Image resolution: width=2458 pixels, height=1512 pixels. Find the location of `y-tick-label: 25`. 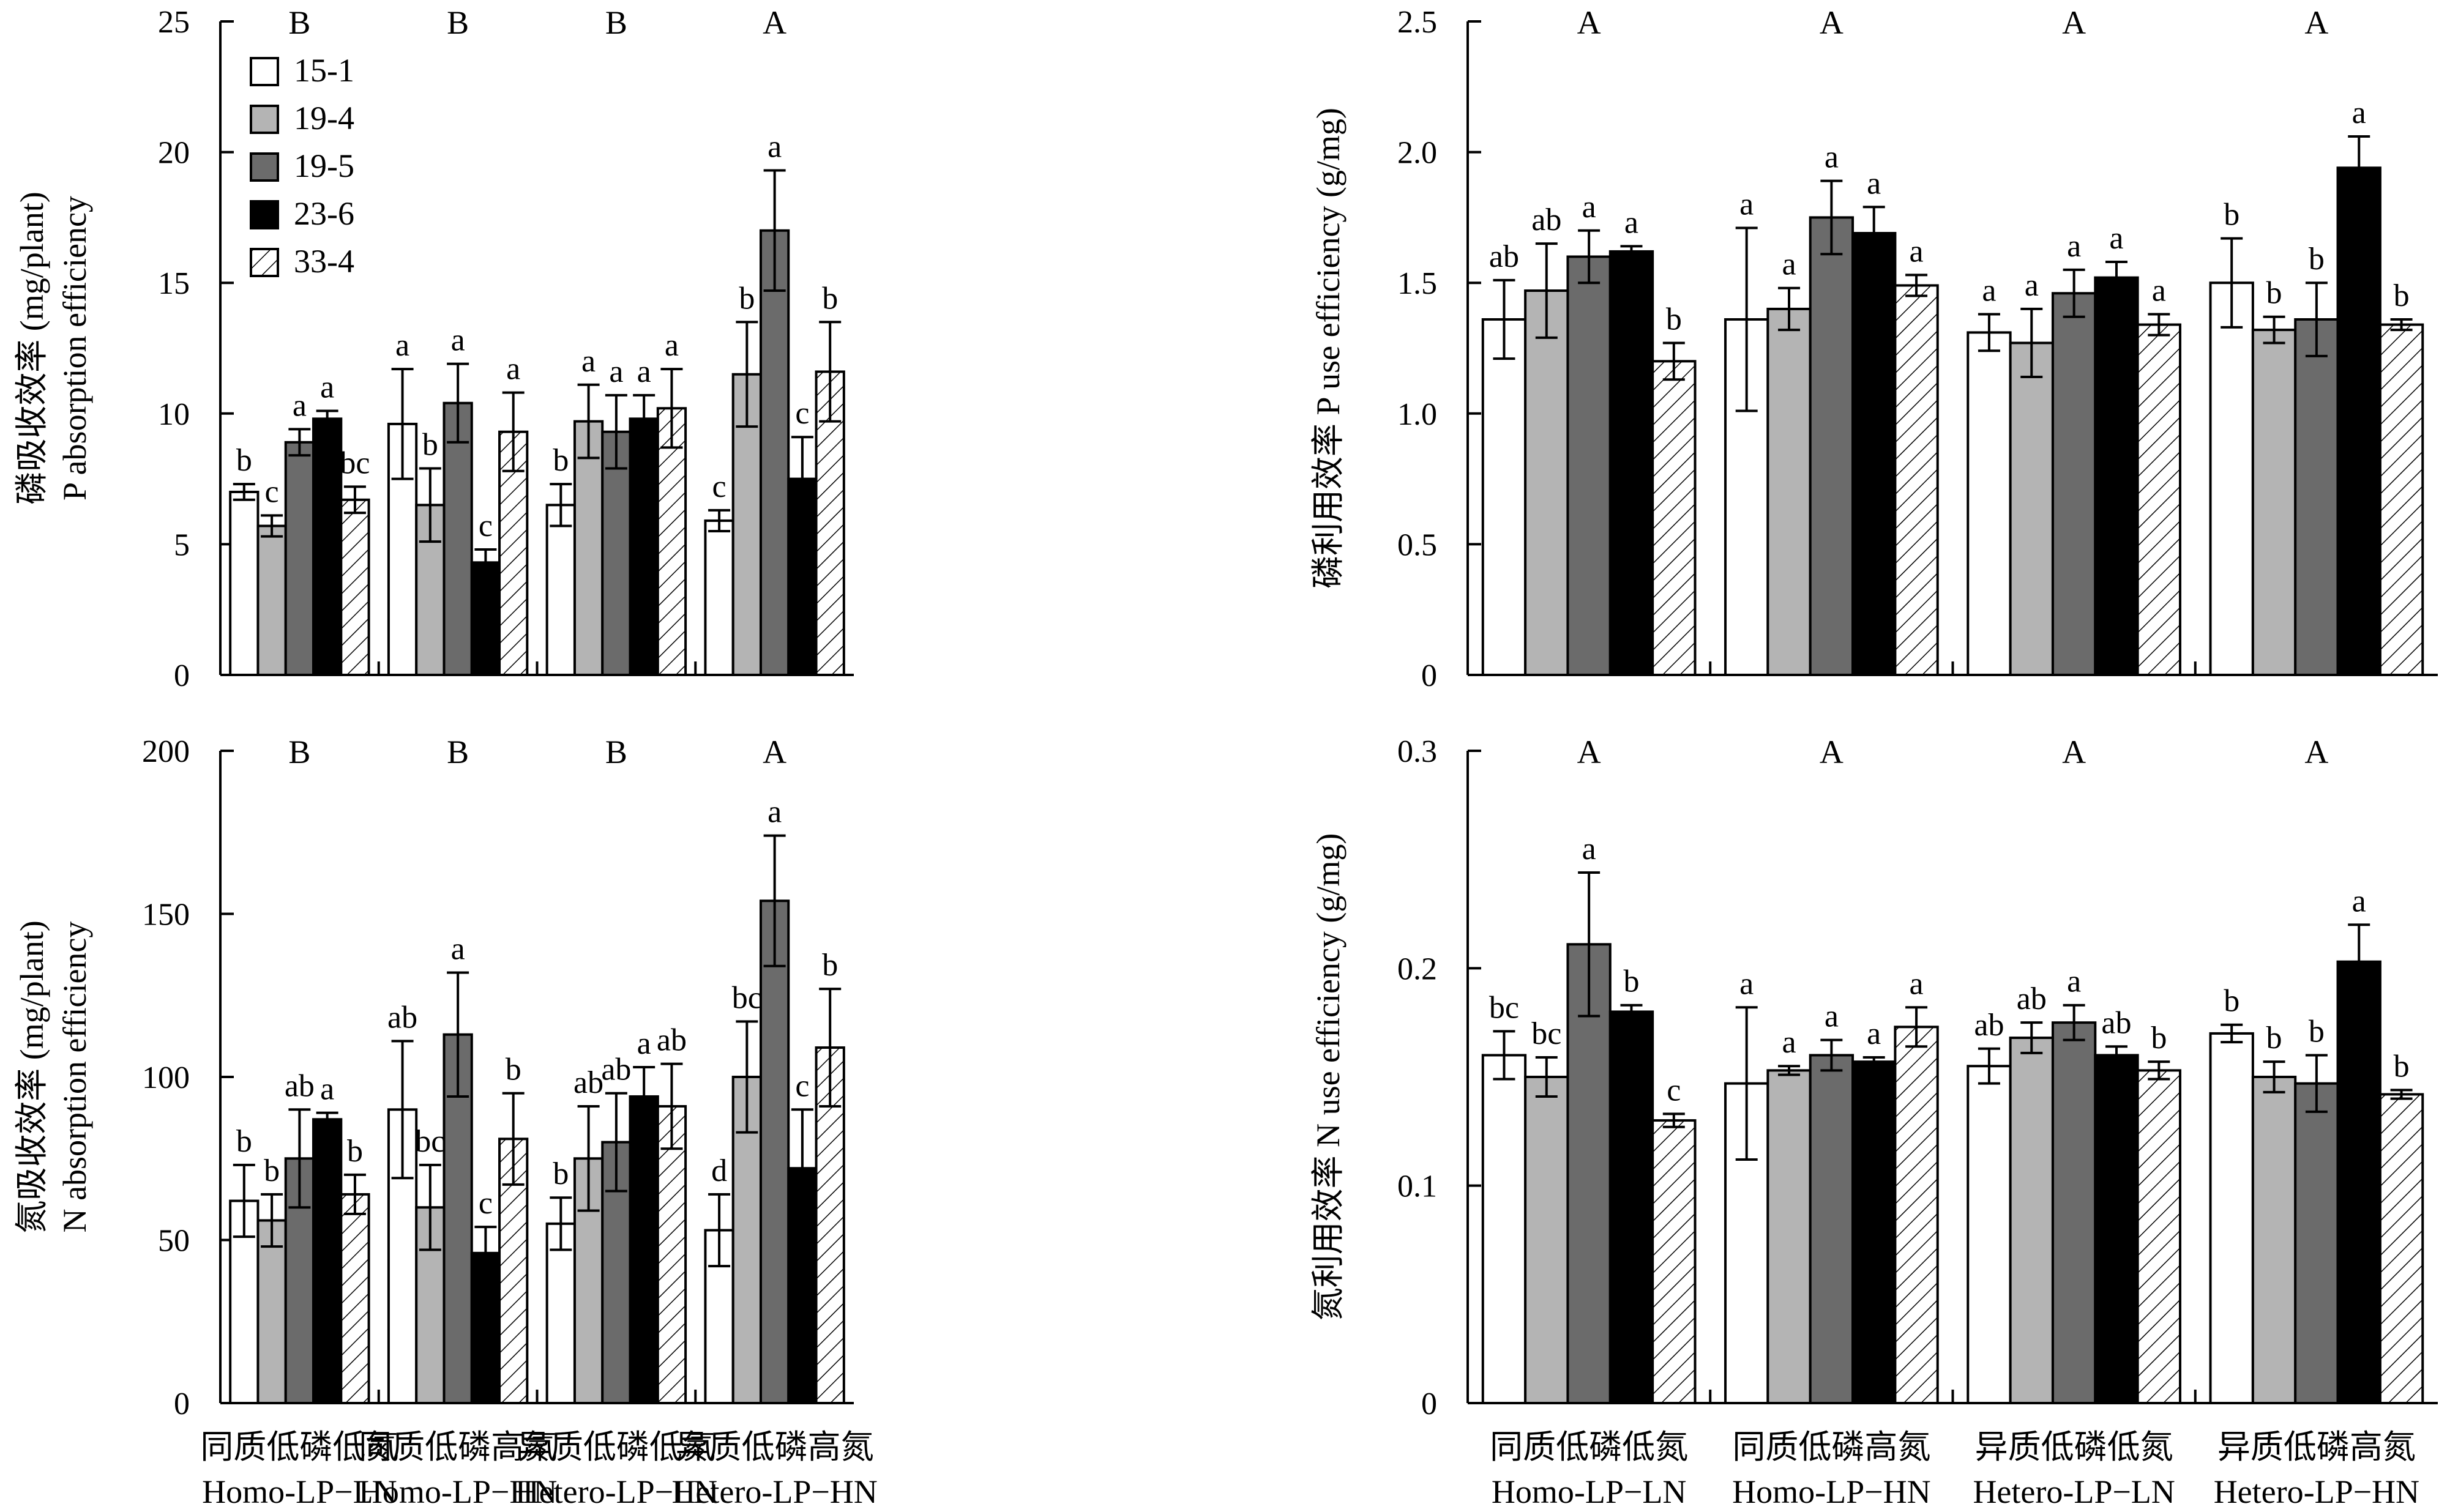

y-tick-label: 25 is located at coordinates (174, 23).